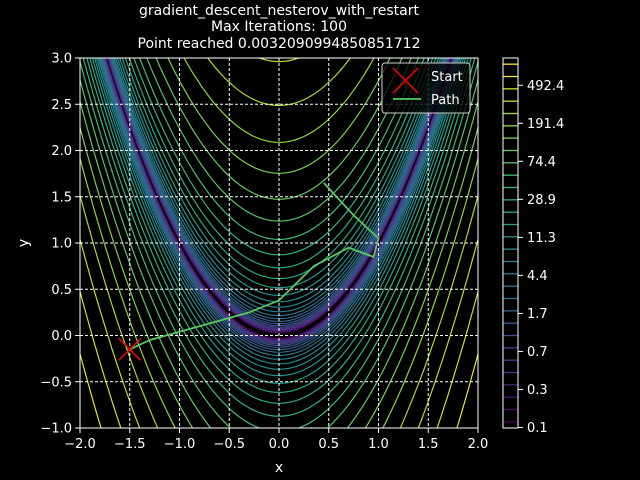 The image size is (640, 480). What do you see at coordinates (130, 444) in the screenshot?
I see `x-tick-label: −1.5` at bounding box center [130, 444].